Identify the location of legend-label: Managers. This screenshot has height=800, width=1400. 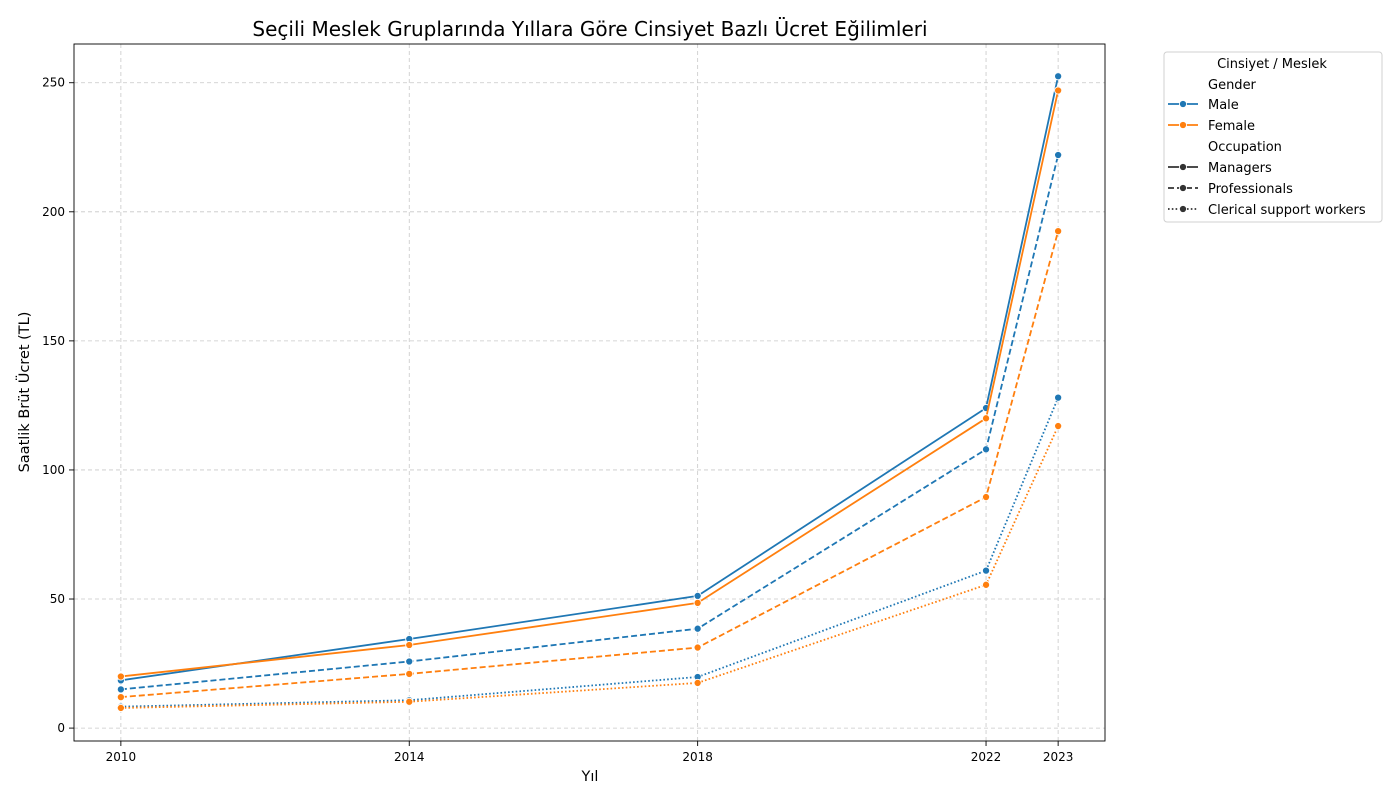
(1240, 168).